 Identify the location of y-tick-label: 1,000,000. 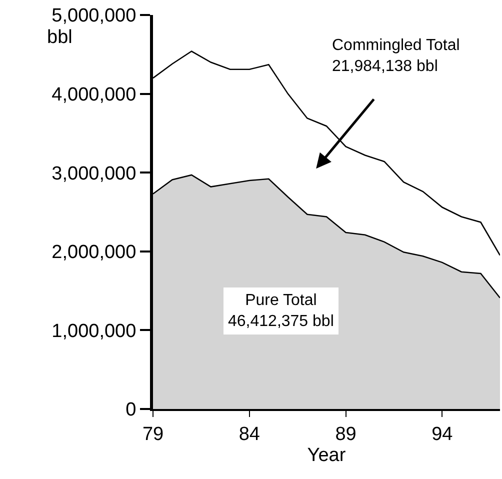
(94, 331).